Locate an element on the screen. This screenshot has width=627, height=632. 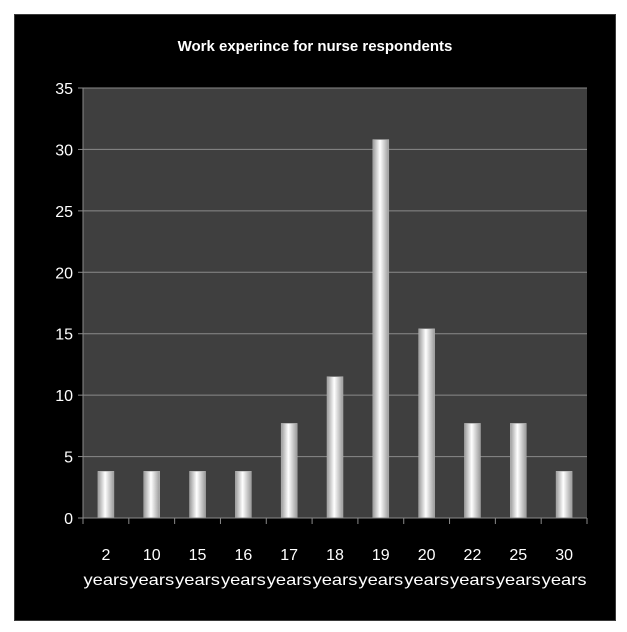
y-tick-label: 5 is located at coordinates (68, 458).